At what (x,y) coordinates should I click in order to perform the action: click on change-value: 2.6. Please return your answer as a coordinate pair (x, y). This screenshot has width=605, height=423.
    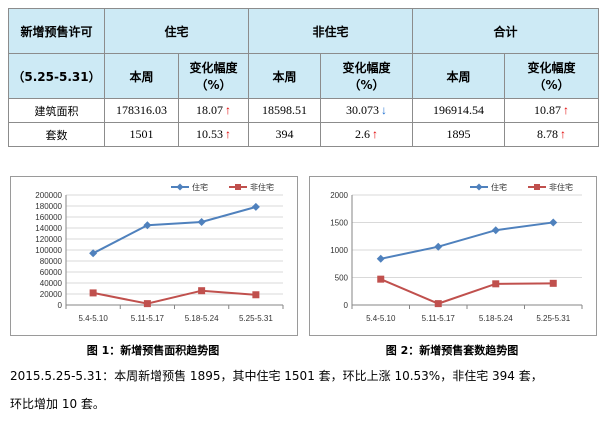
    Looking at the image, I should click on (363, 134).